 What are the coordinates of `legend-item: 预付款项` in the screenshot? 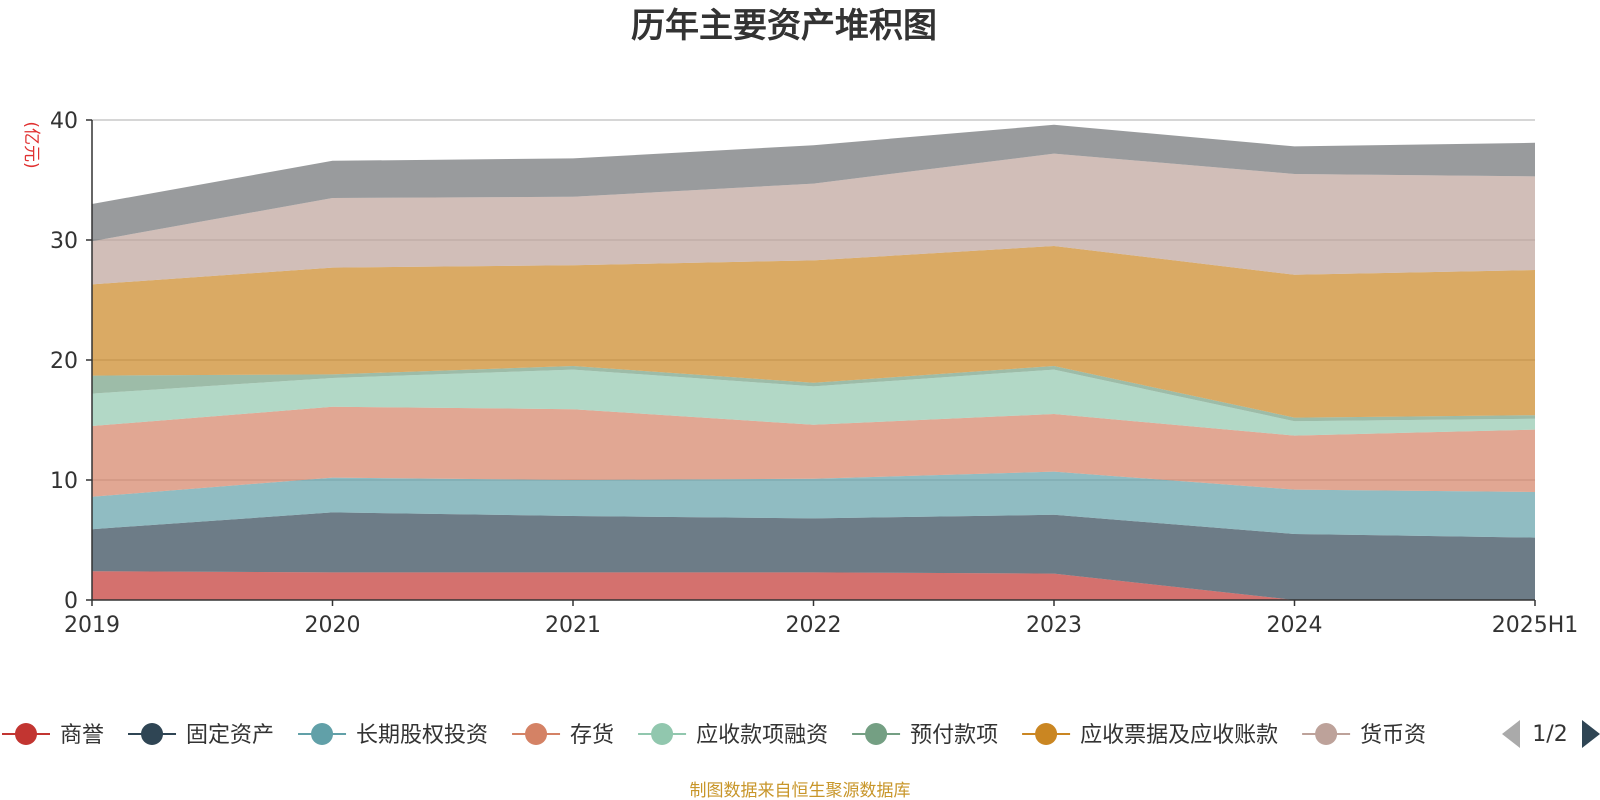 It's located at (925, 735).